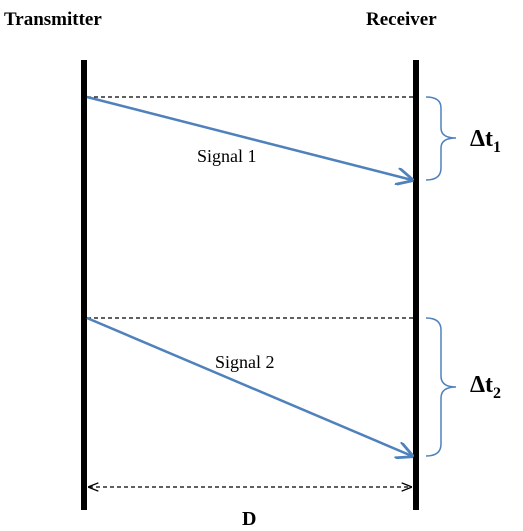 Image resolution: width=523 pixels, height=531 pixels. I want to click on delta-t1-label: Δt1, so click(485, 141).